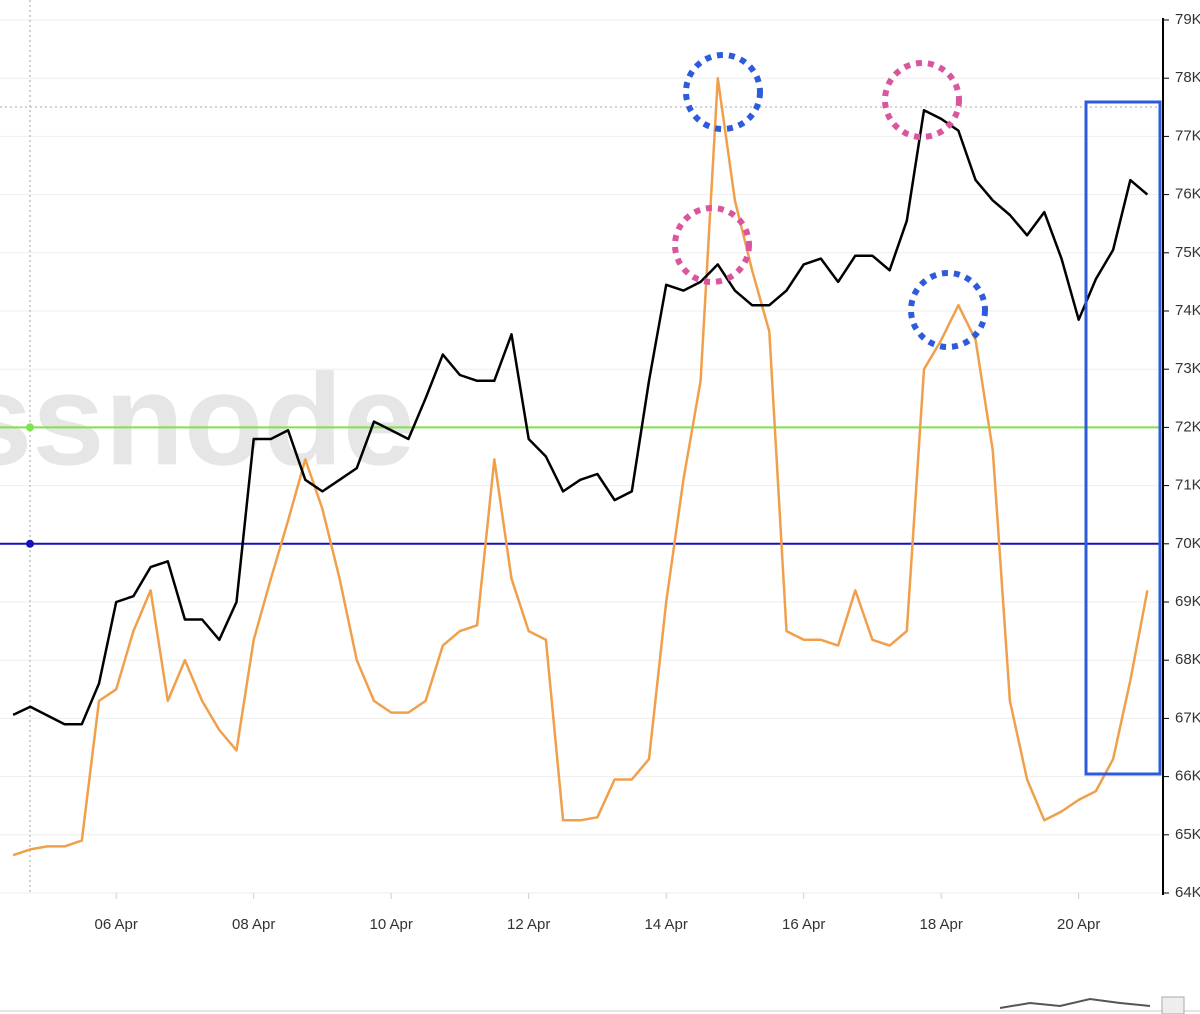 The image size is (1200, 1014). I want to click on y-tick-label: 71K, so click(1187, 485).